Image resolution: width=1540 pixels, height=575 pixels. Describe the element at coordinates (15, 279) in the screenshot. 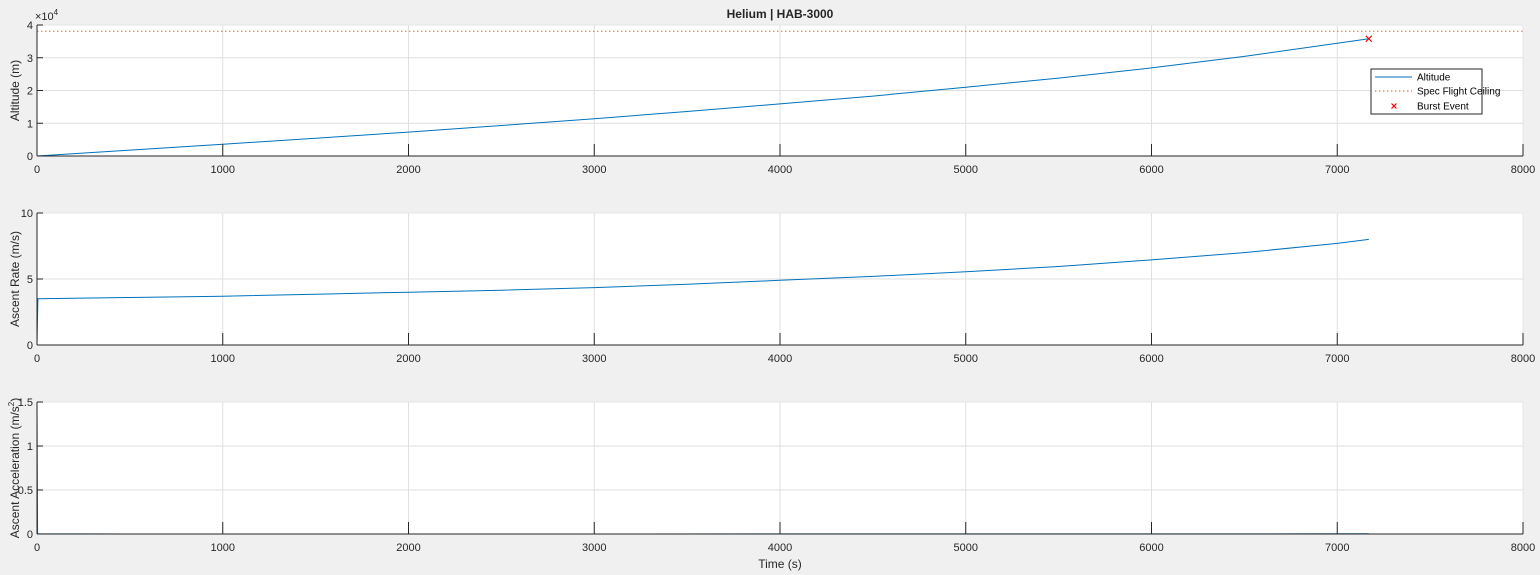

I see `ascent-rate-ylabel: Ascent Rate (m/s)` at that location.